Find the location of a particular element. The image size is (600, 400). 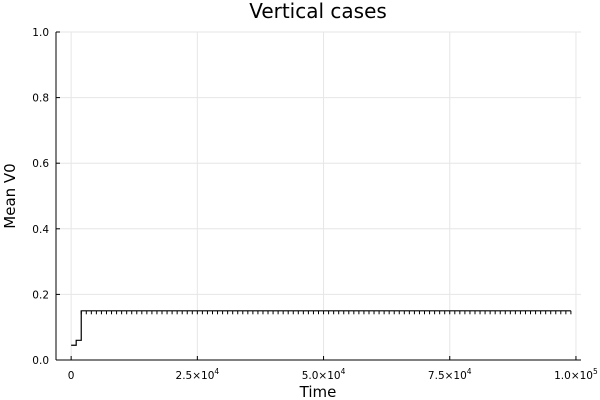

x-tick-label: 1.0×10⁵ is located at coordinates (576, 374).